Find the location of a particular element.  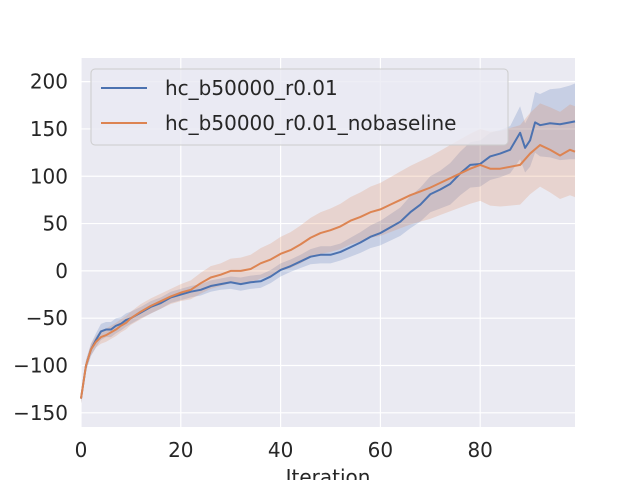

x-tick-label: 80 is located at coordinates (479, 450).